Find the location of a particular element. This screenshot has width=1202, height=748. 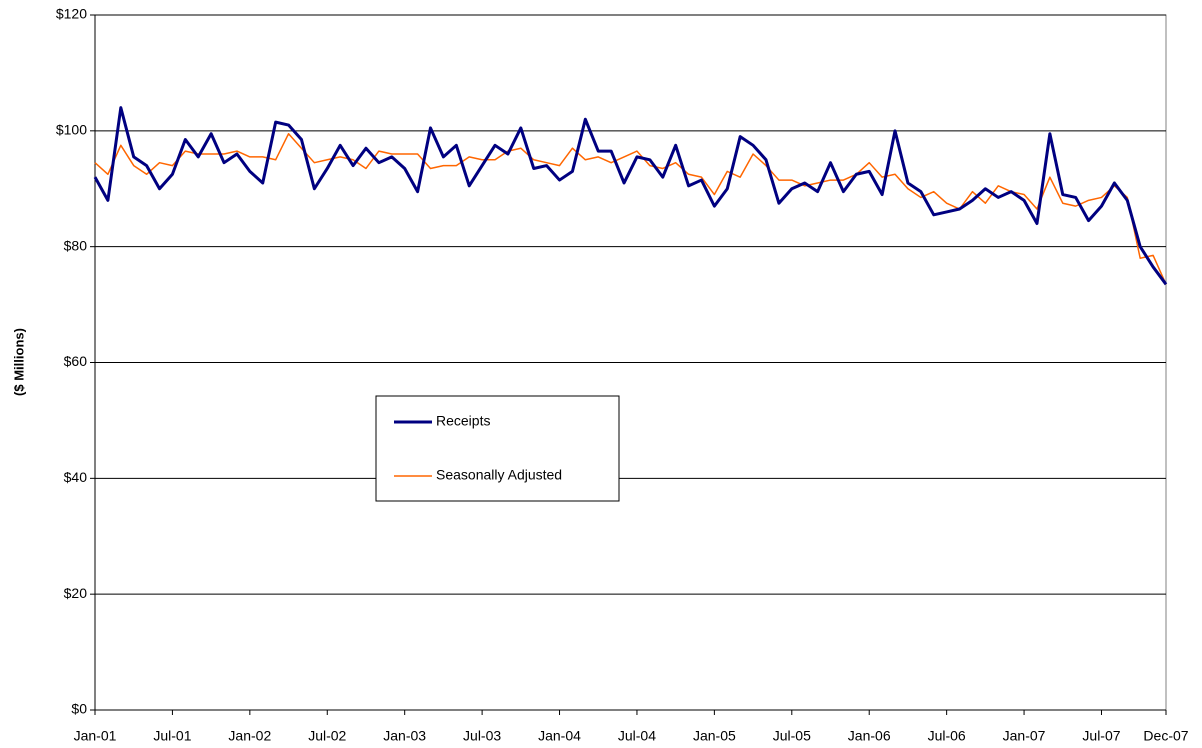

legend-label: Seasonally Adjusted is located at coordinates (499, 475).